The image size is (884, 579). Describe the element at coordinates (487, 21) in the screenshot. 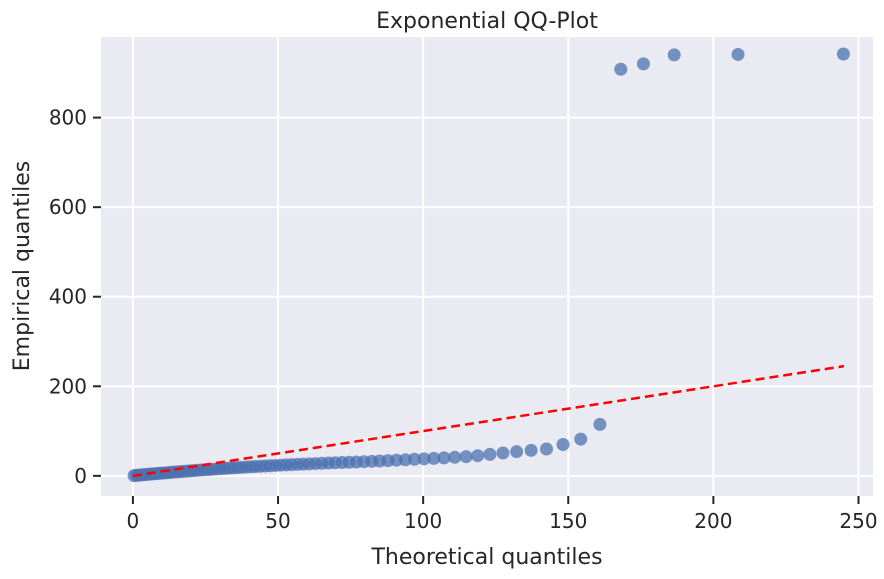

I see `chart-title: Exponential QQ-Plot` at that location.